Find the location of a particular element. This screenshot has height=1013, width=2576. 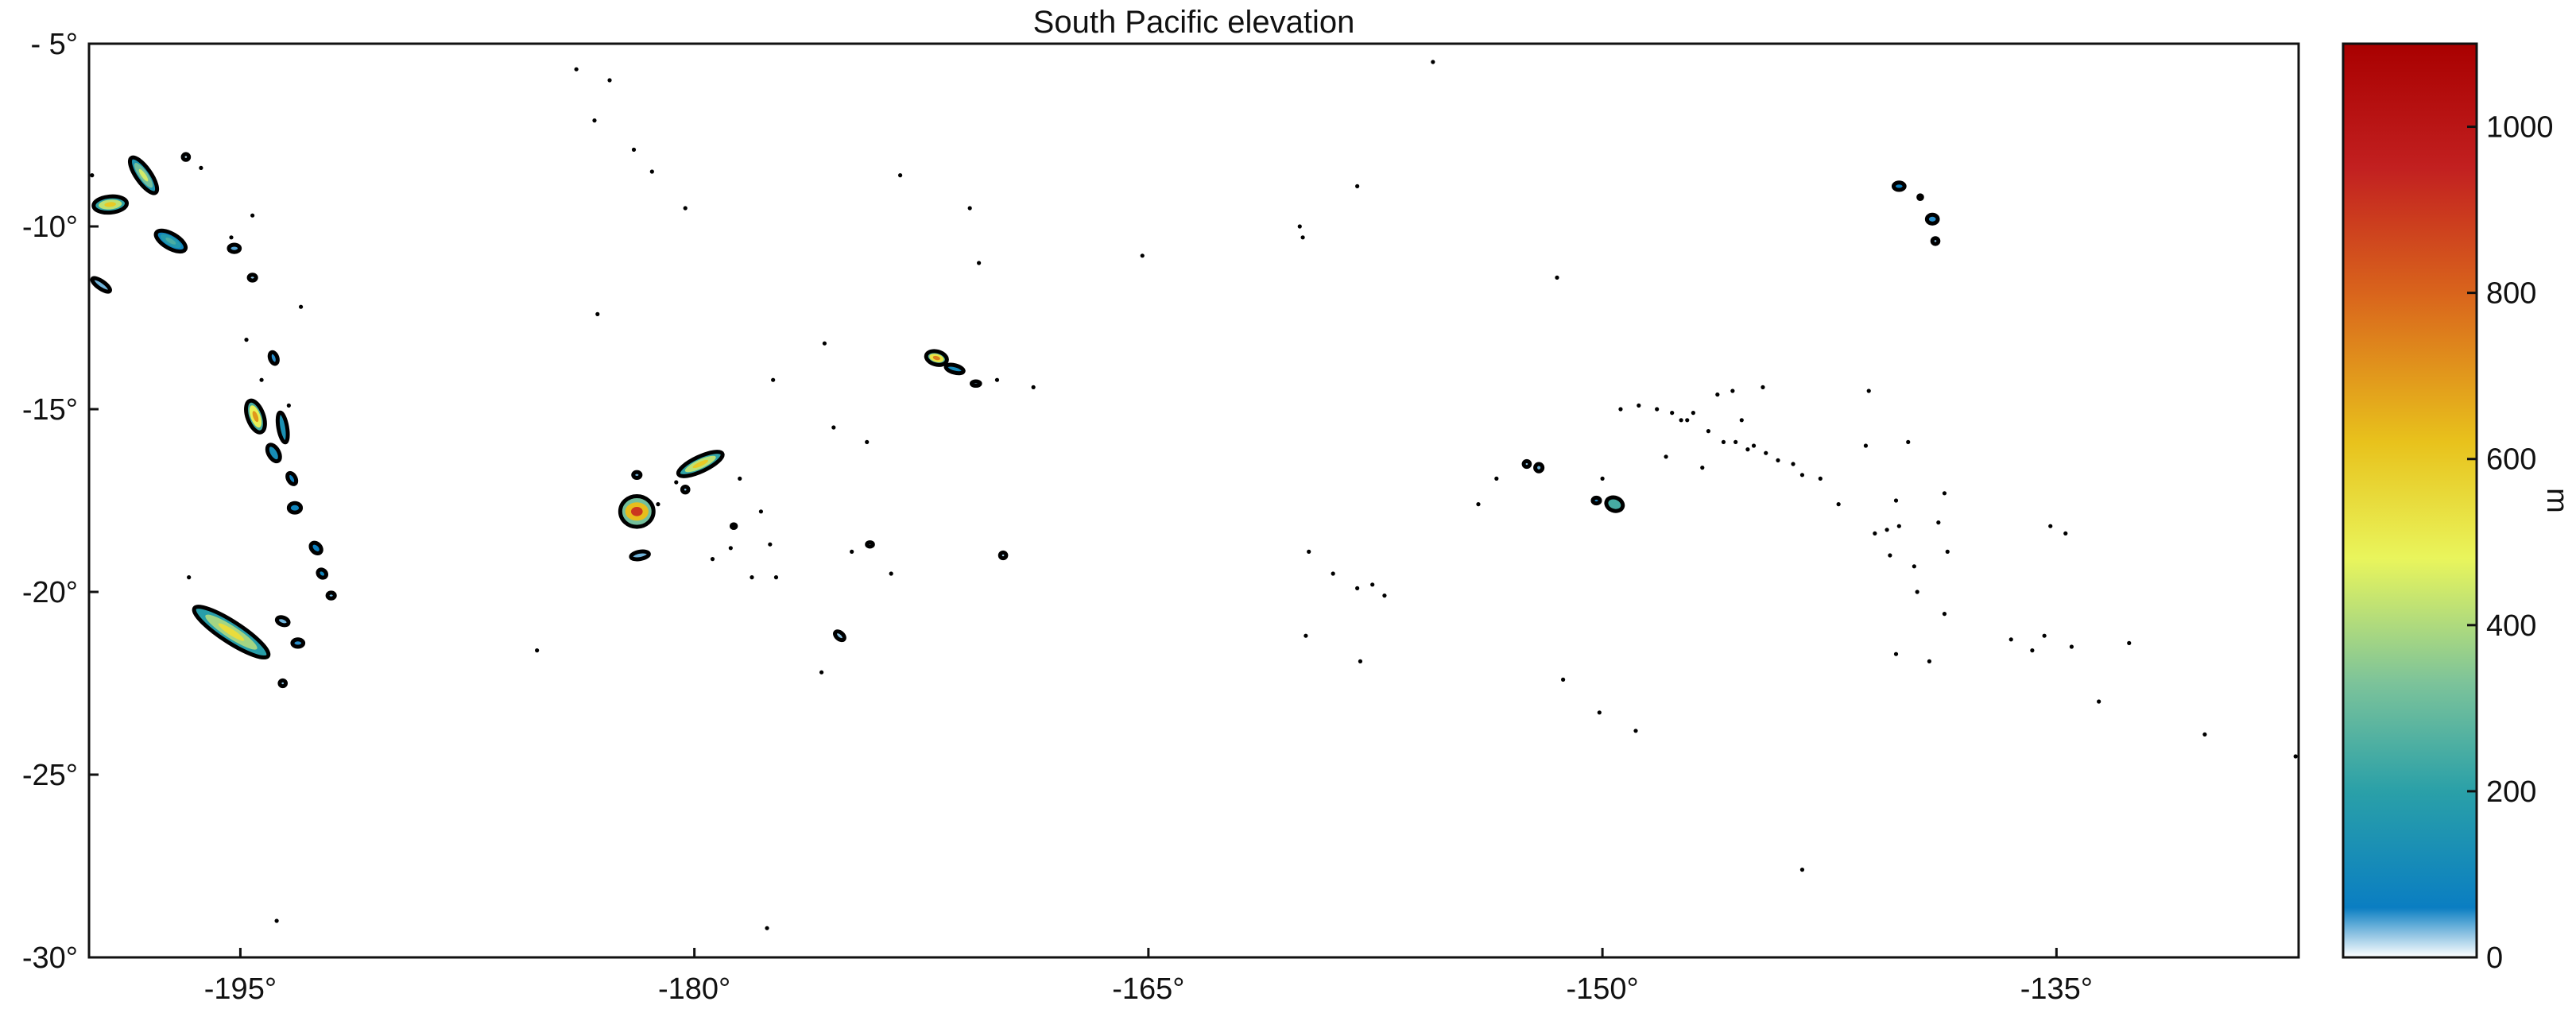

y-tick-label: -10° is located at coordinates (50, 227).